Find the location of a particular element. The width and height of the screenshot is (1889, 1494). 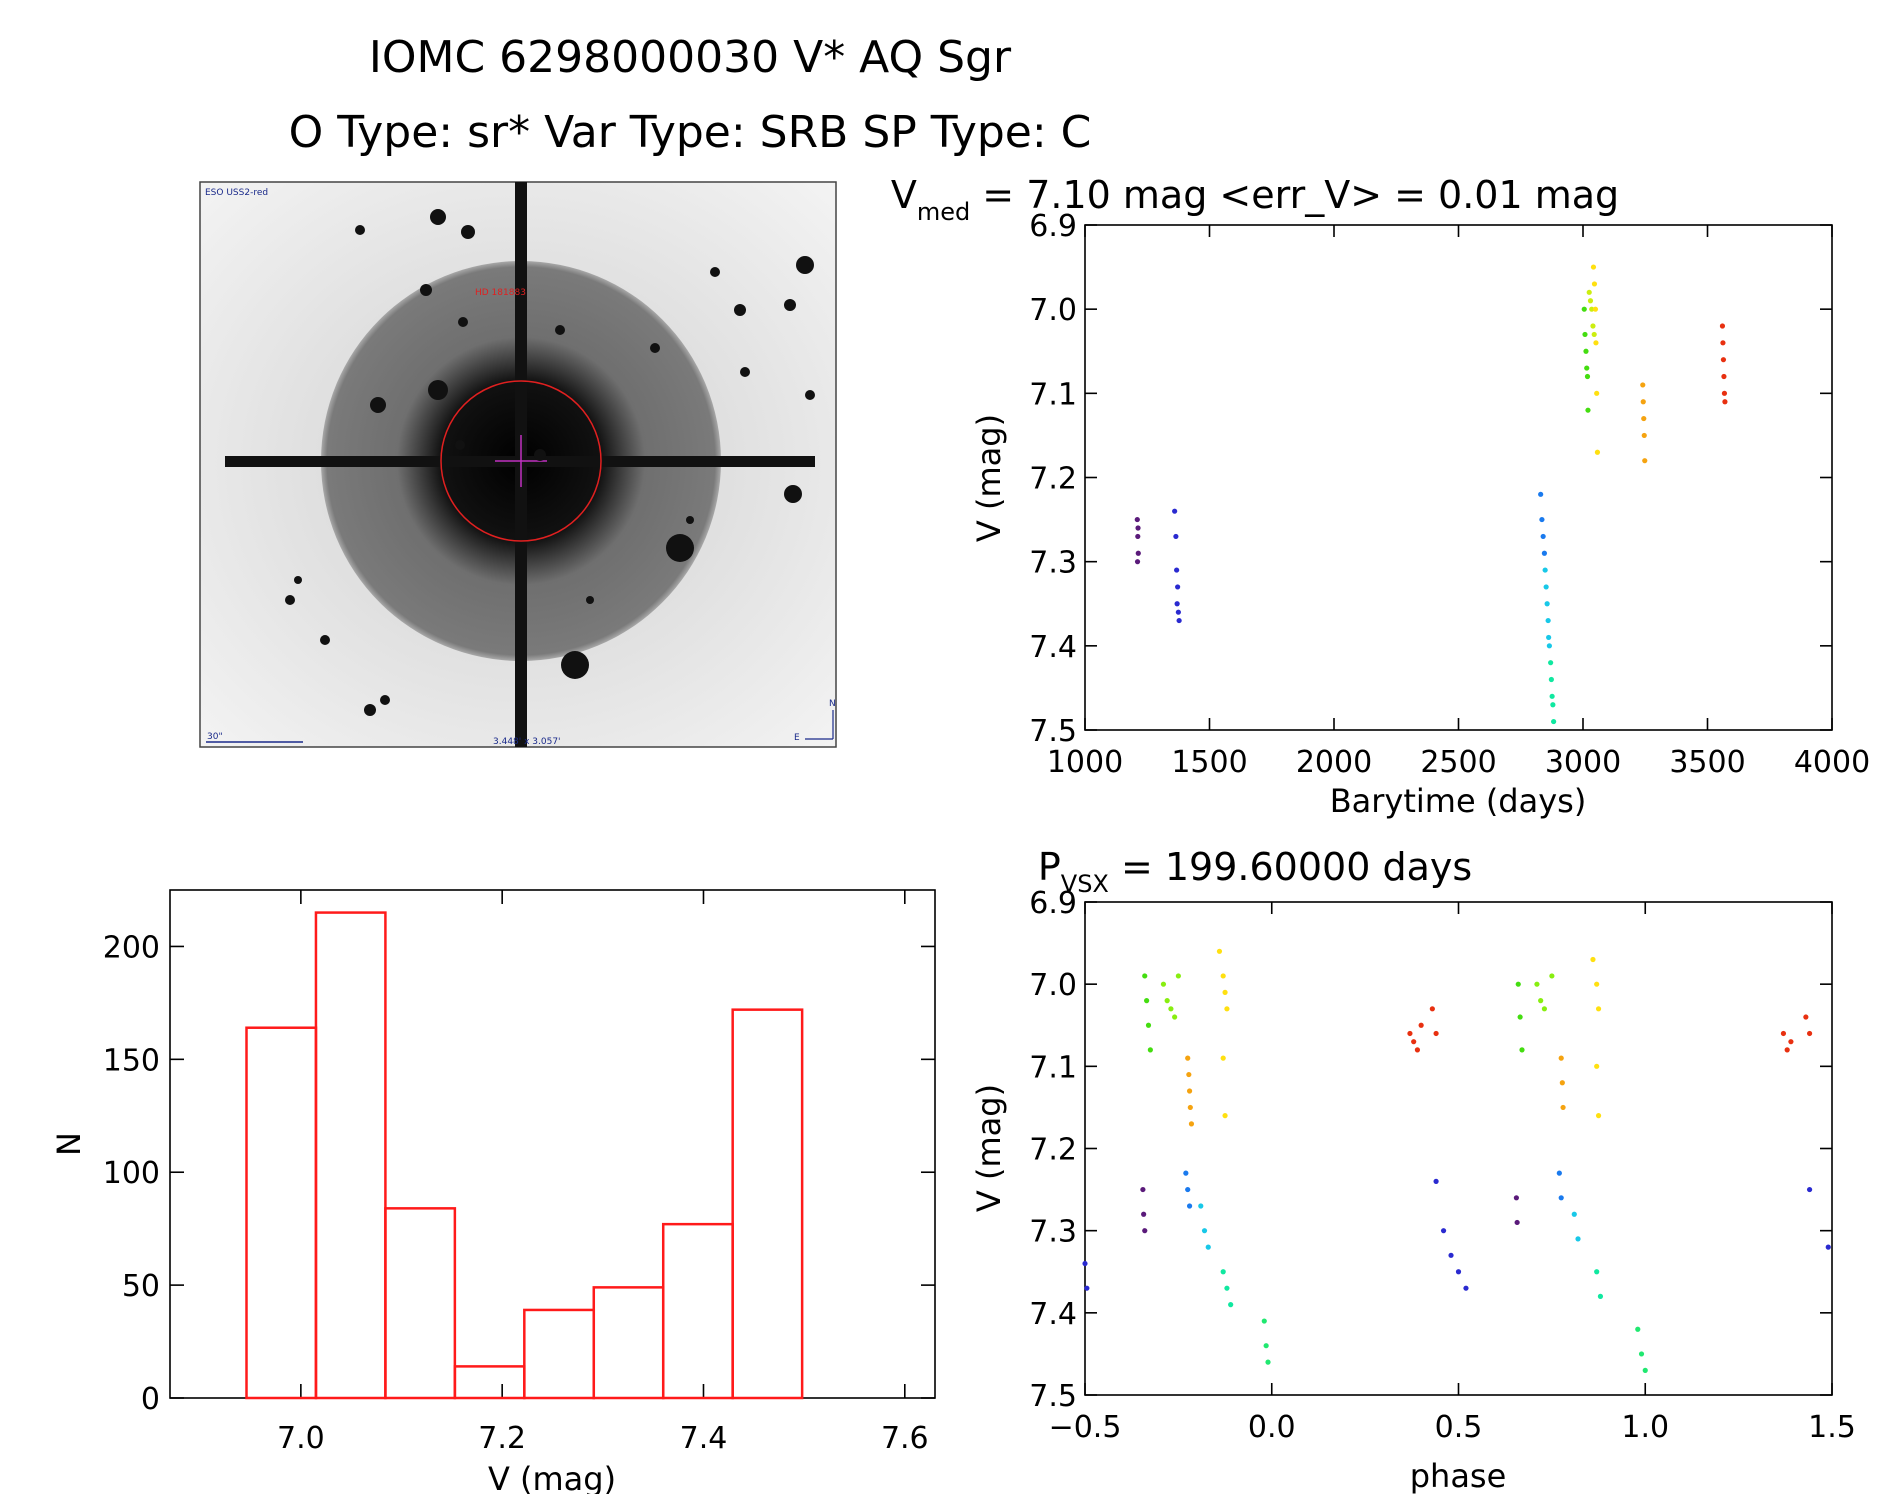

scale-label: 30" is located at coordinates (215, 737).